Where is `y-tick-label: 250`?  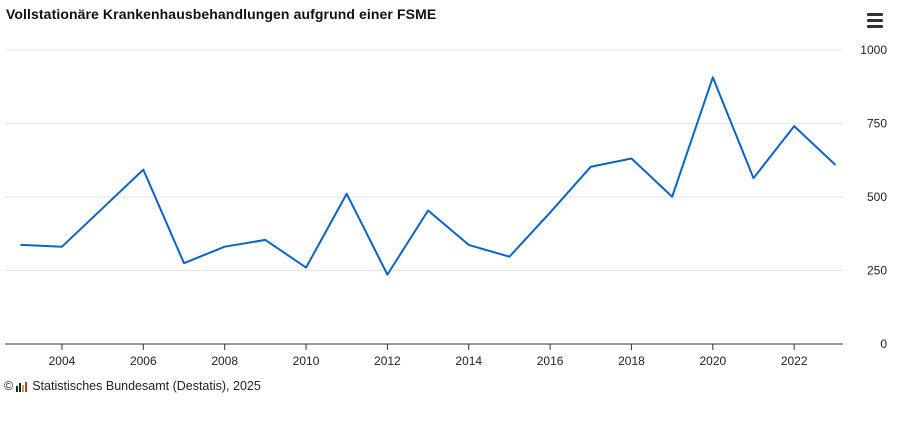 y-tick-label: 250 is located at coordinates (877, 271).